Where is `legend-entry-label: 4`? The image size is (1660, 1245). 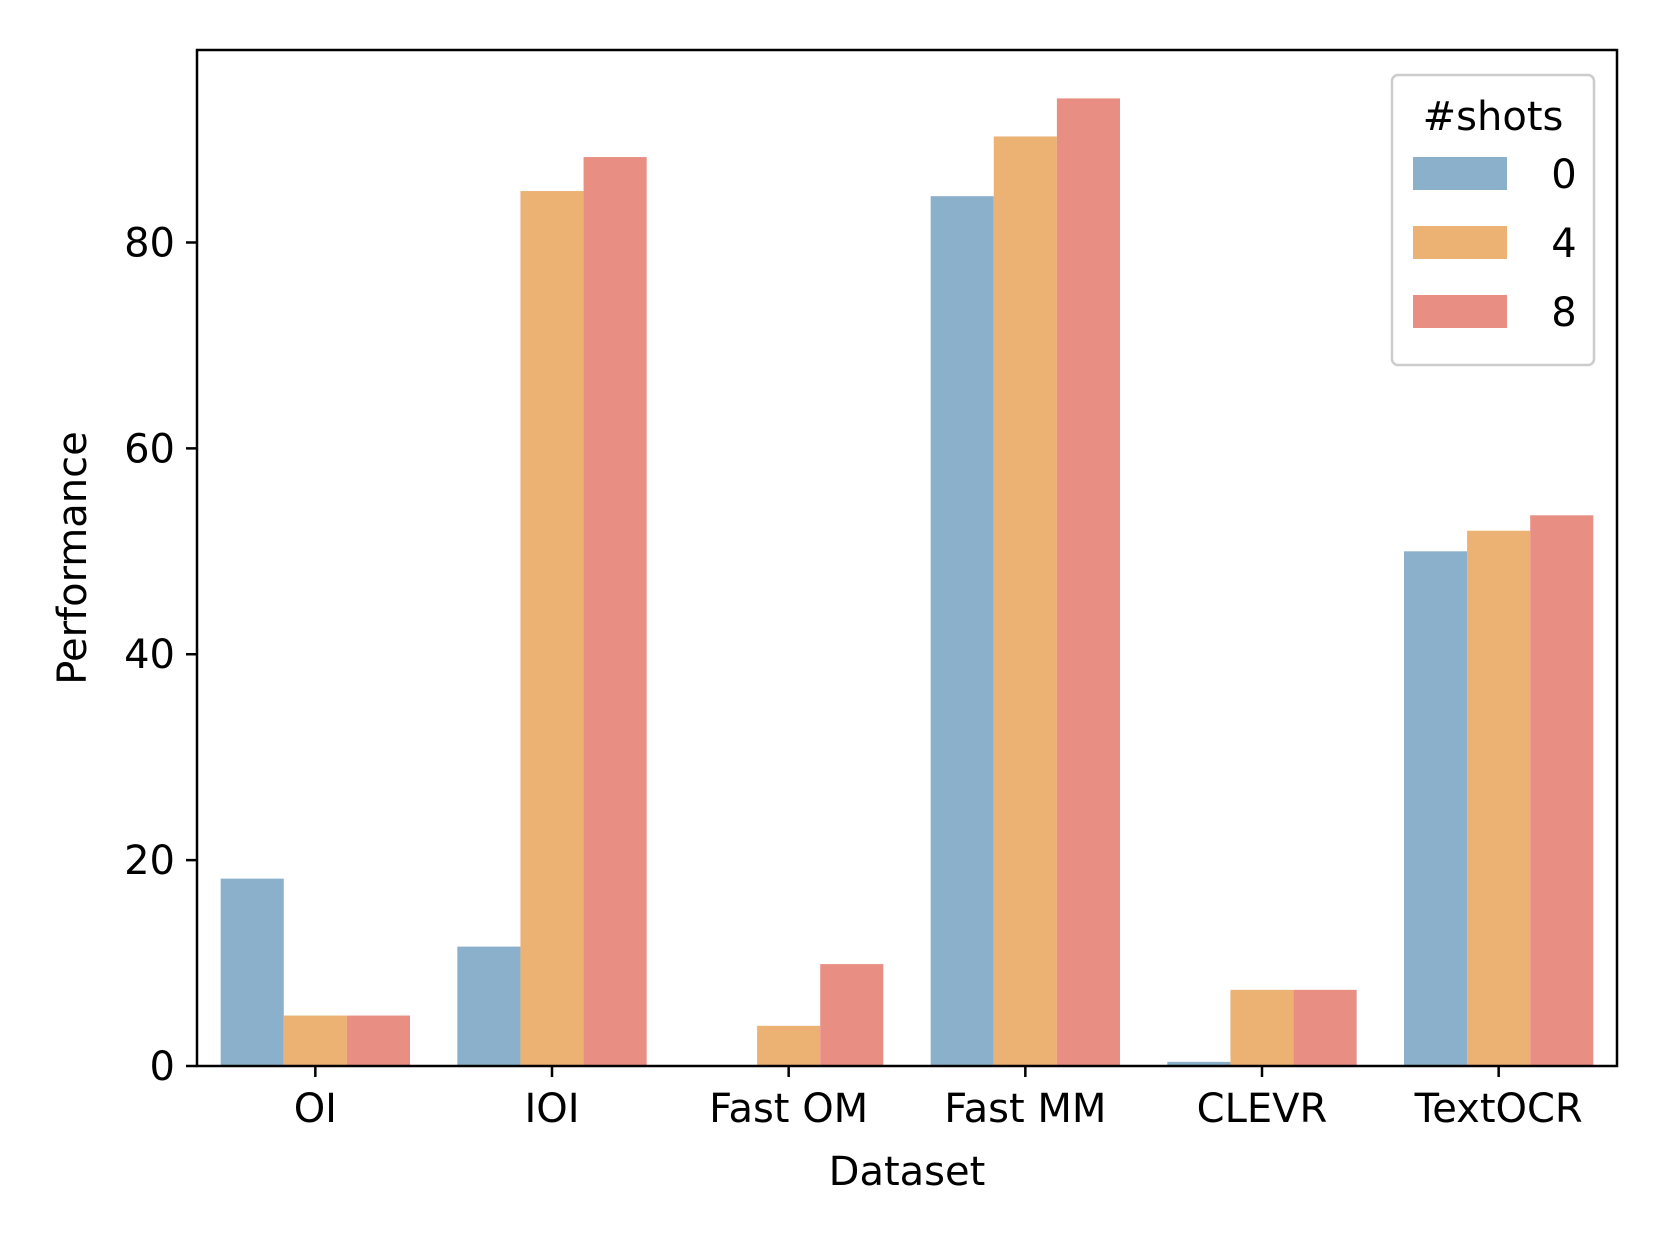
legend-entry-label: 4 is located at coordinates (1563, 244).